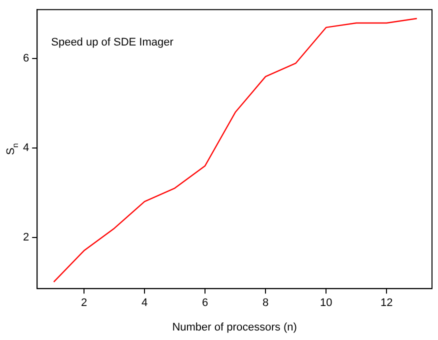 The width and height of the screenshot is (438, 340). I want to click on annotation: Speed up of SDE Imager, so click(112, 42).